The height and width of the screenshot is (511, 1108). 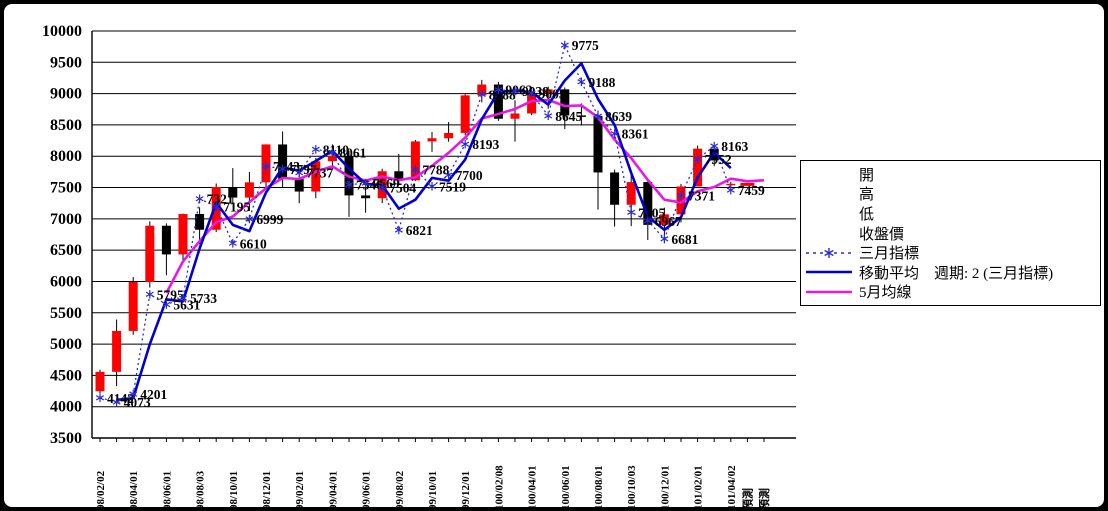 What do you see at coordinates (732, 487) in the screenshot?
I see `x-axis-tick-label: 101/04/02` at bounding box center [732, 487].